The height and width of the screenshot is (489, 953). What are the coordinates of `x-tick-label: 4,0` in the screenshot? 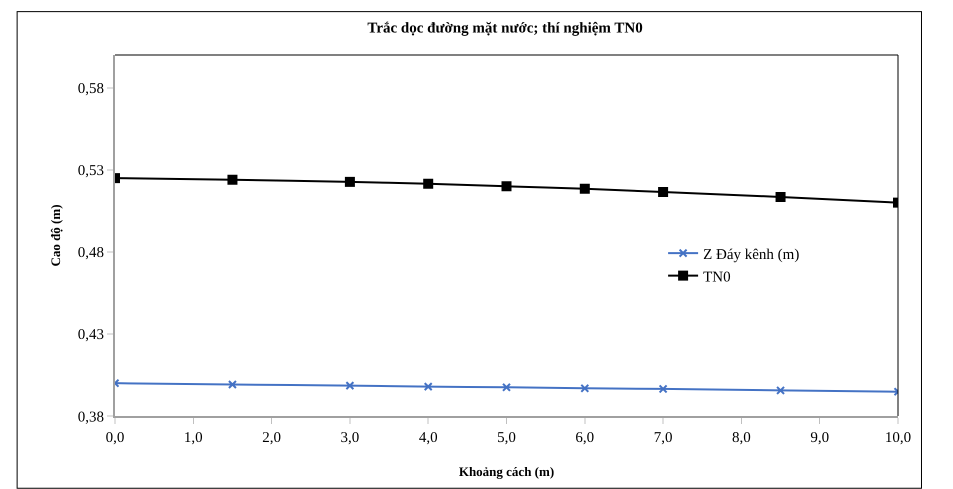 It's located at (428, 438).